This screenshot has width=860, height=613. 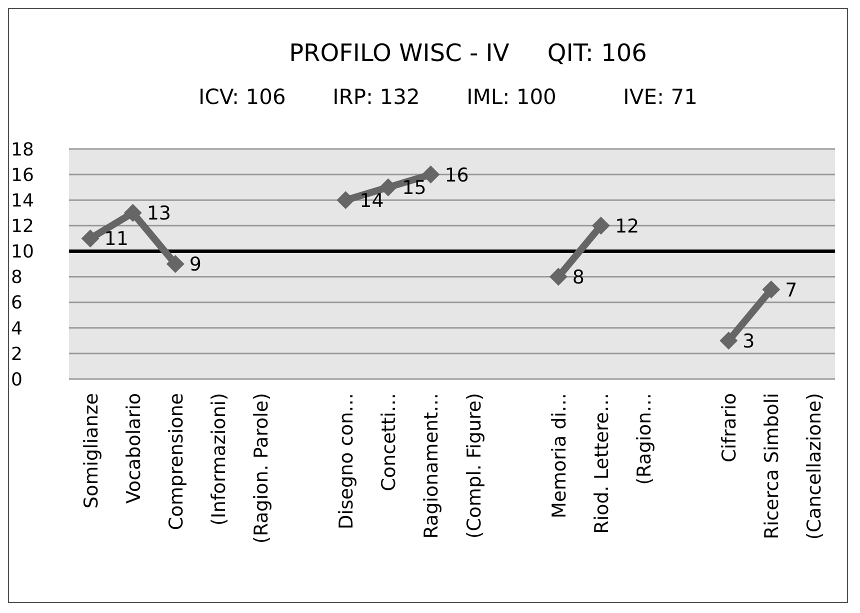 What do you see at coordinates (729, 427) in the screenshot?
I see `x-tick-label: Cifrario` at bounding box center [729, 427].